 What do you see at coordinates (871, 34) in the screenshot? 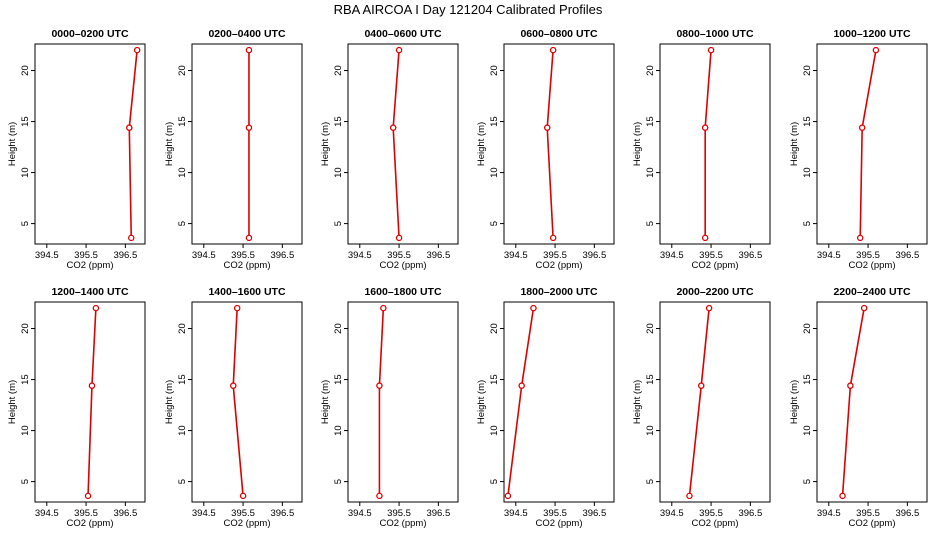
I see `panel-title: 1000–1200 UTC` at bounding box center [871, 34].